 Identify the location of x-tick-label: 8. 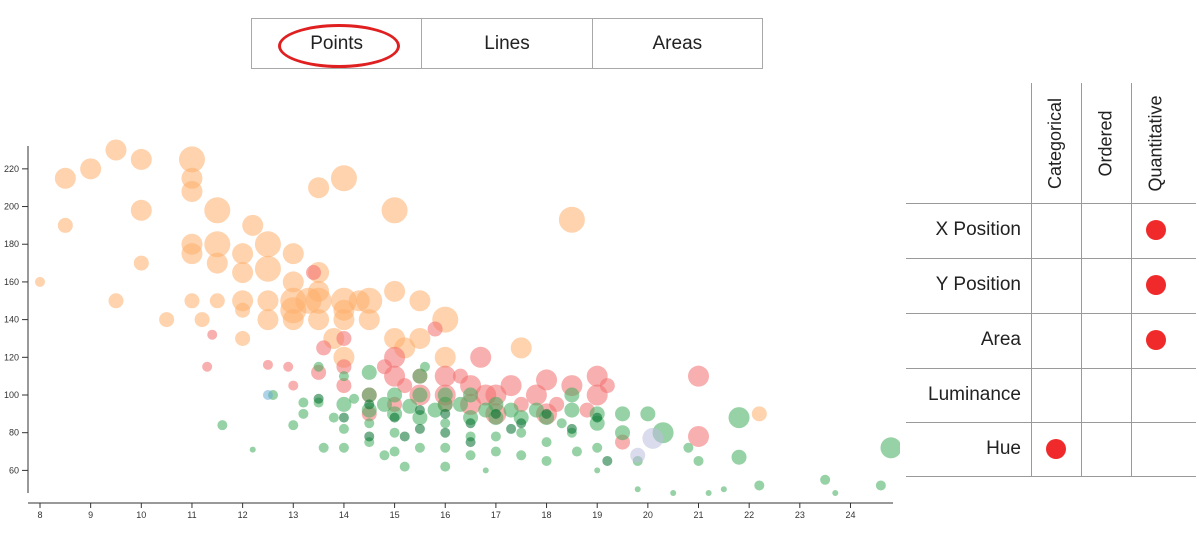
(39, 515).